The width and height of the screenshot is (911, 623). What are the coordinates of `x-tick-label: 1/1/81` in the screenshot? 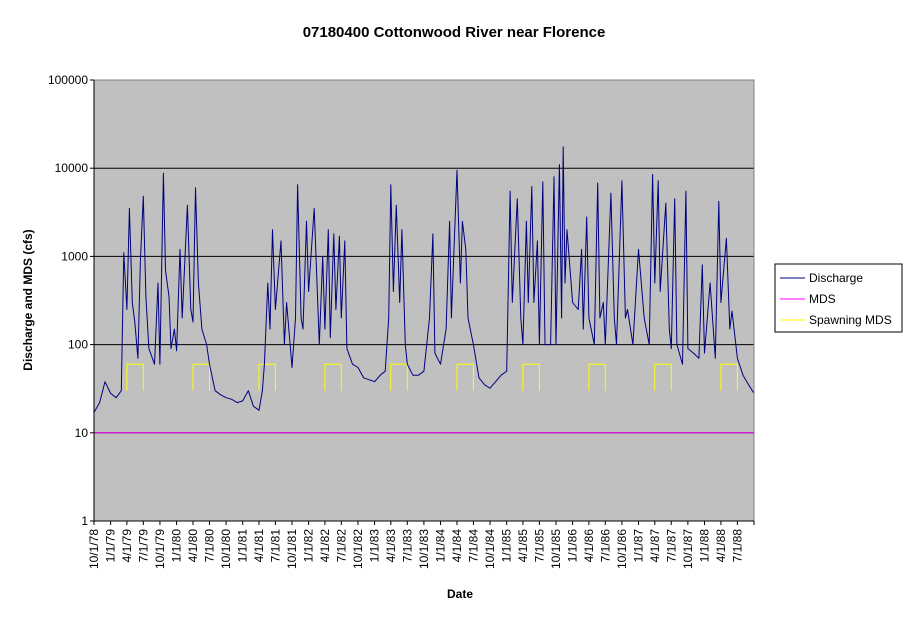 It's located at (243, 546).